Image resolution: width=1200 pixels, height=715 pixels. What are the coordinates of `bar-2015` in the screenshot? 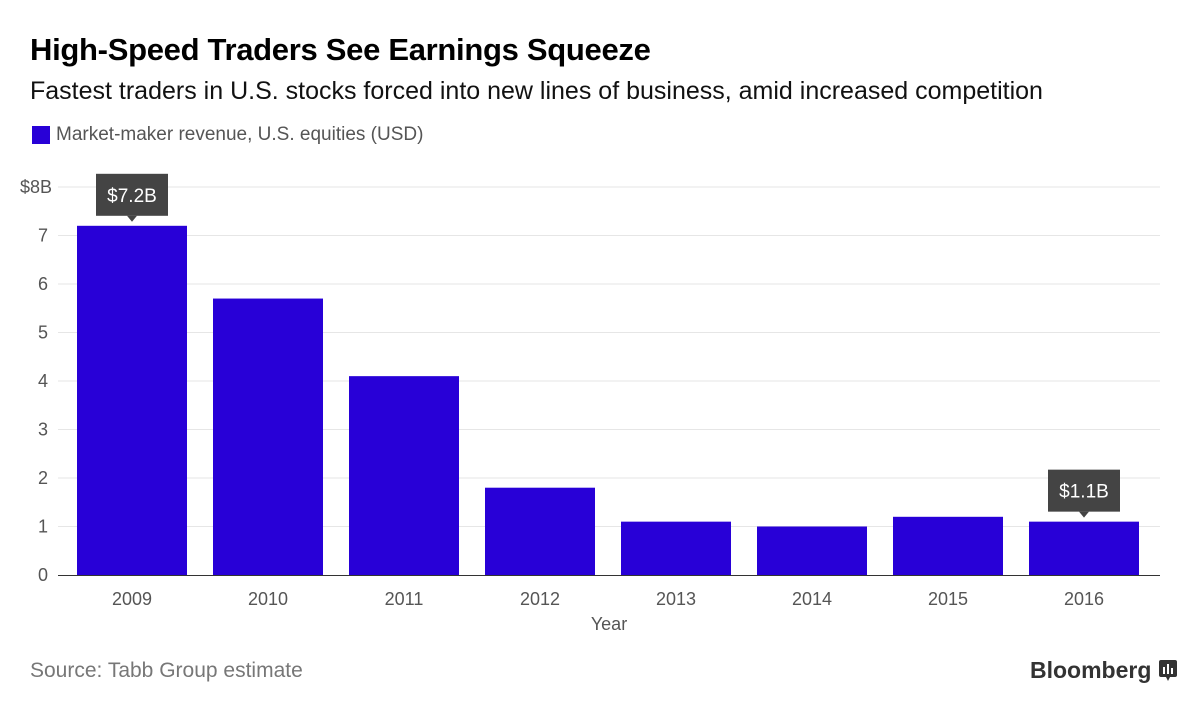 It's located at (948, 545).